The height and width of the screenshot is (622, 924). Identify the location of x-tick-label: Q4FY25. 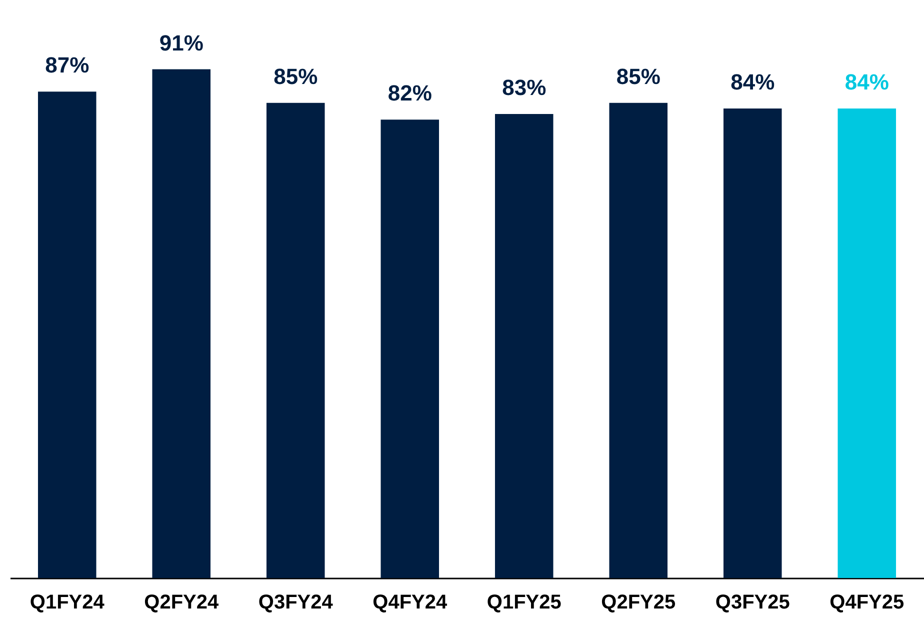
(867, 603).